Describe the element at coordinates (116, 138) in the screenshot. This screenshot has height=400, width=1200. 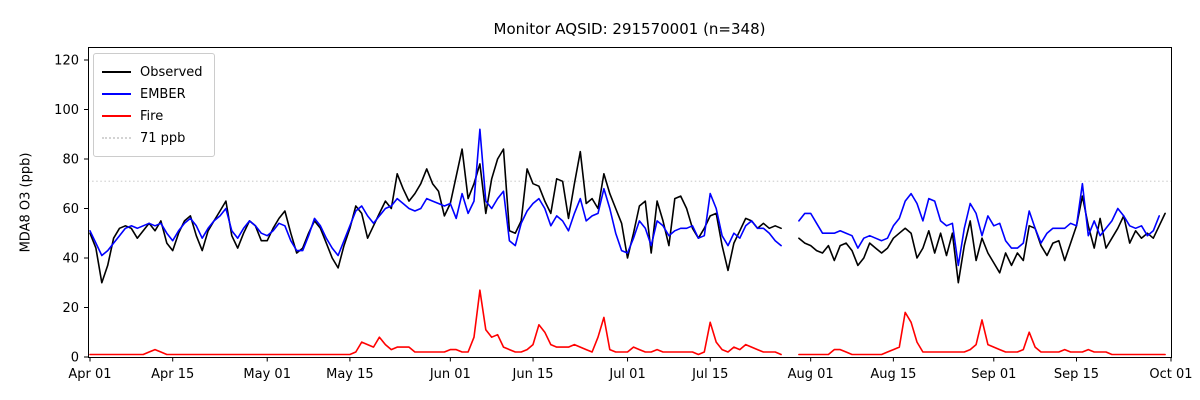
I see `threshold-line-sample` at that location.